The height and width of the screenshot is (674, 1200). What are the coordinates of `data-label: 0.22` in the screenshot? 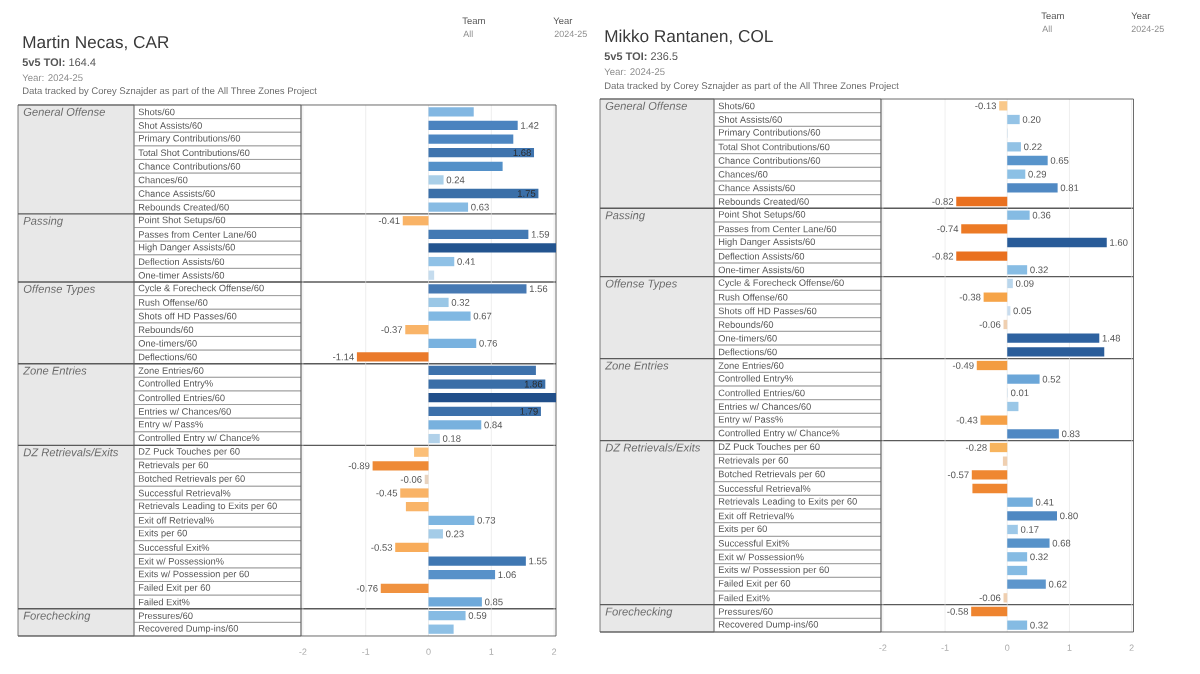 It's located at (1033, 147).